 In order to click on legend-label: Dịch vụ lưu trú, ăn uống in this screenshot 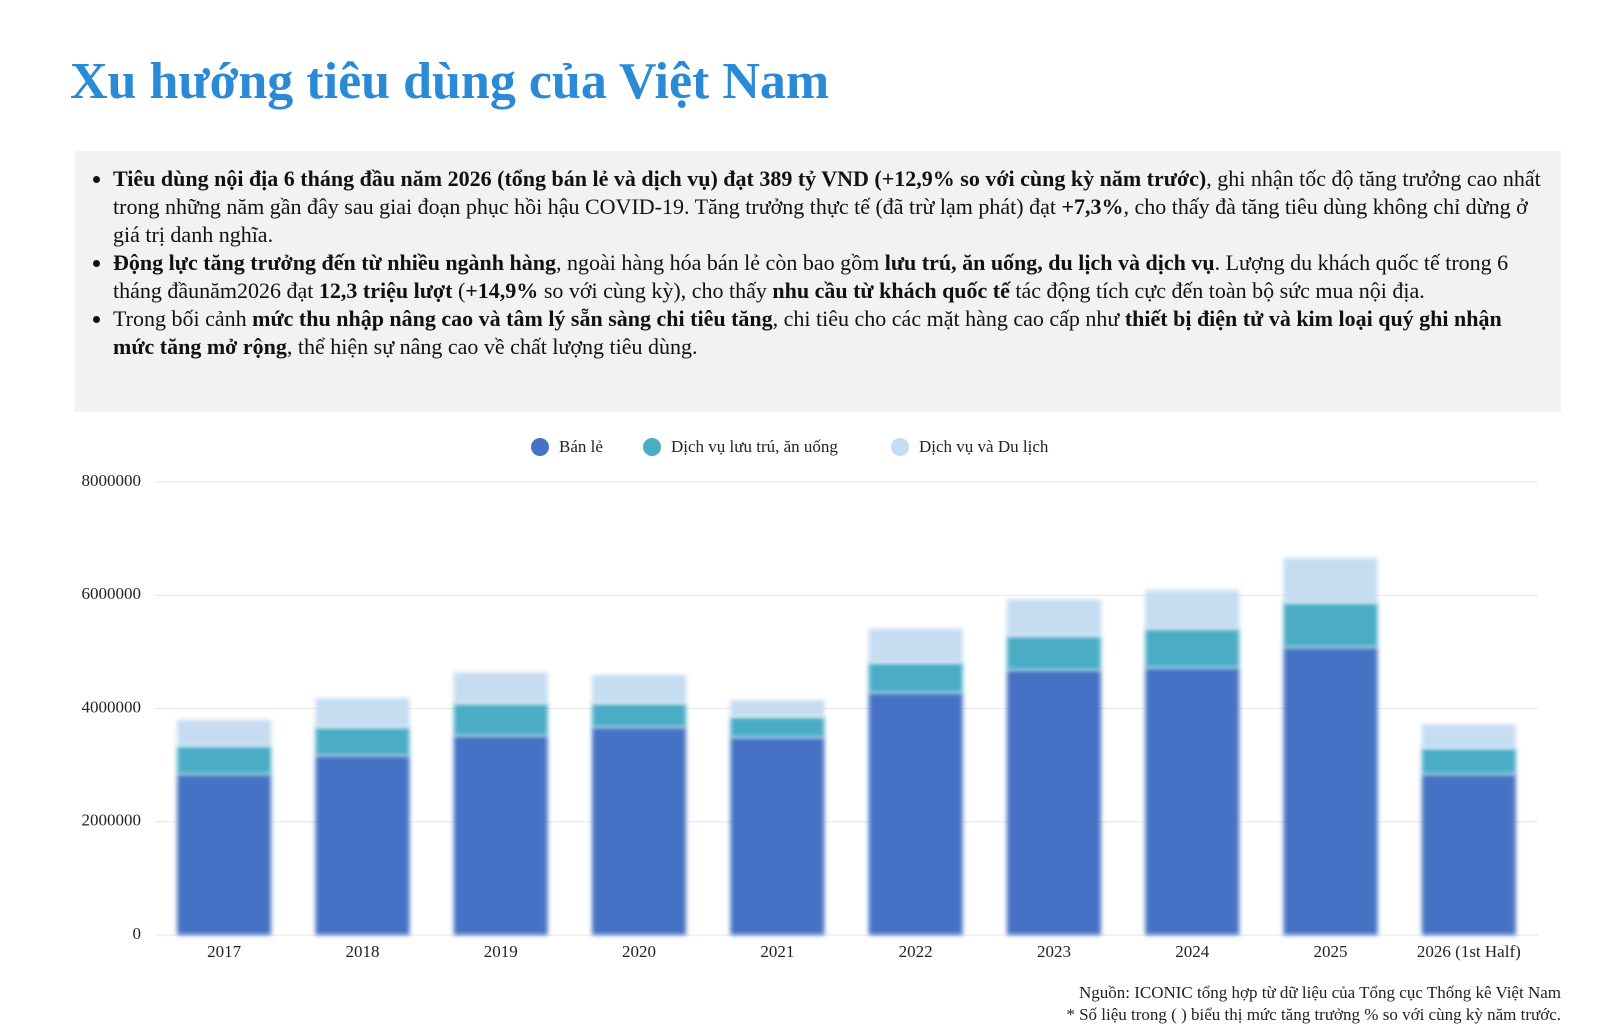, I will do `click(754, 446)`.